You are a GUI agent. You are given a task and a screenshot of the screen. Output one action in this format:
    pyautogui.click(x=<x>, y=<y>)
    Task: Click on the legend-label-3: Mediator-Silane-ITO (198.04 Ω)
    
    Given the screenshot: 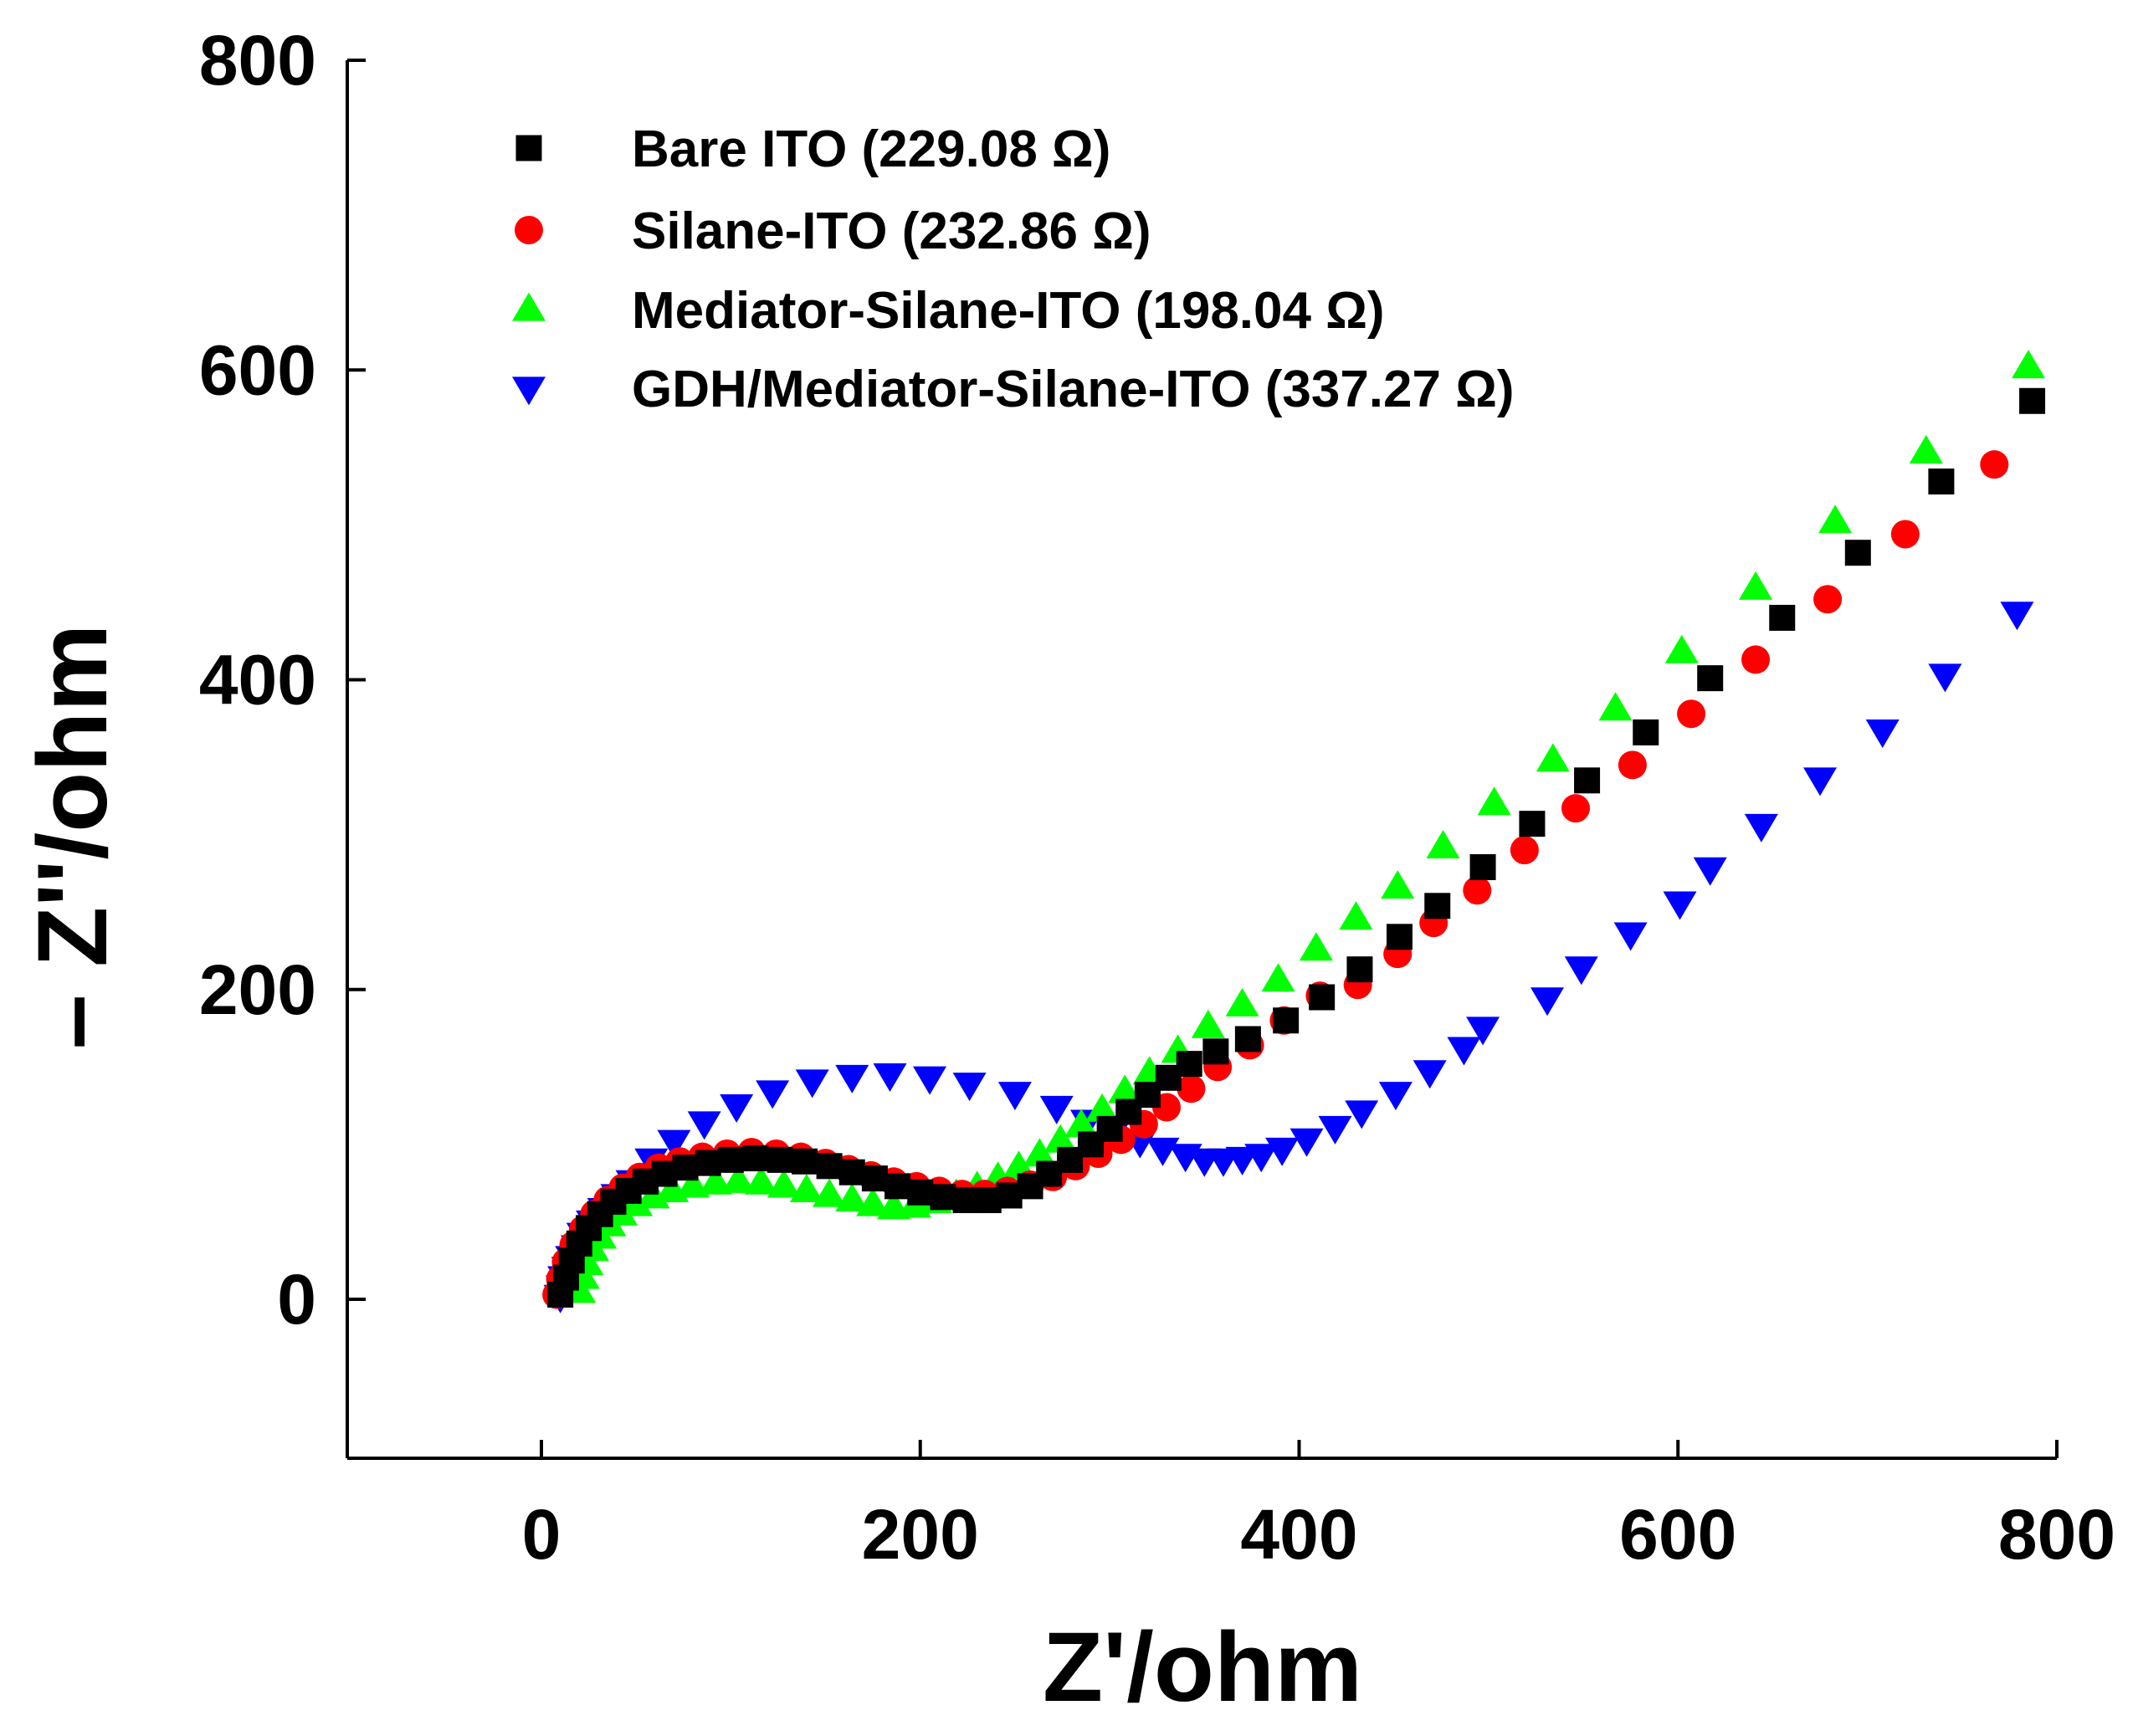 What is the action you would take?
    pyautogui.click(x=1008, y=311)
    